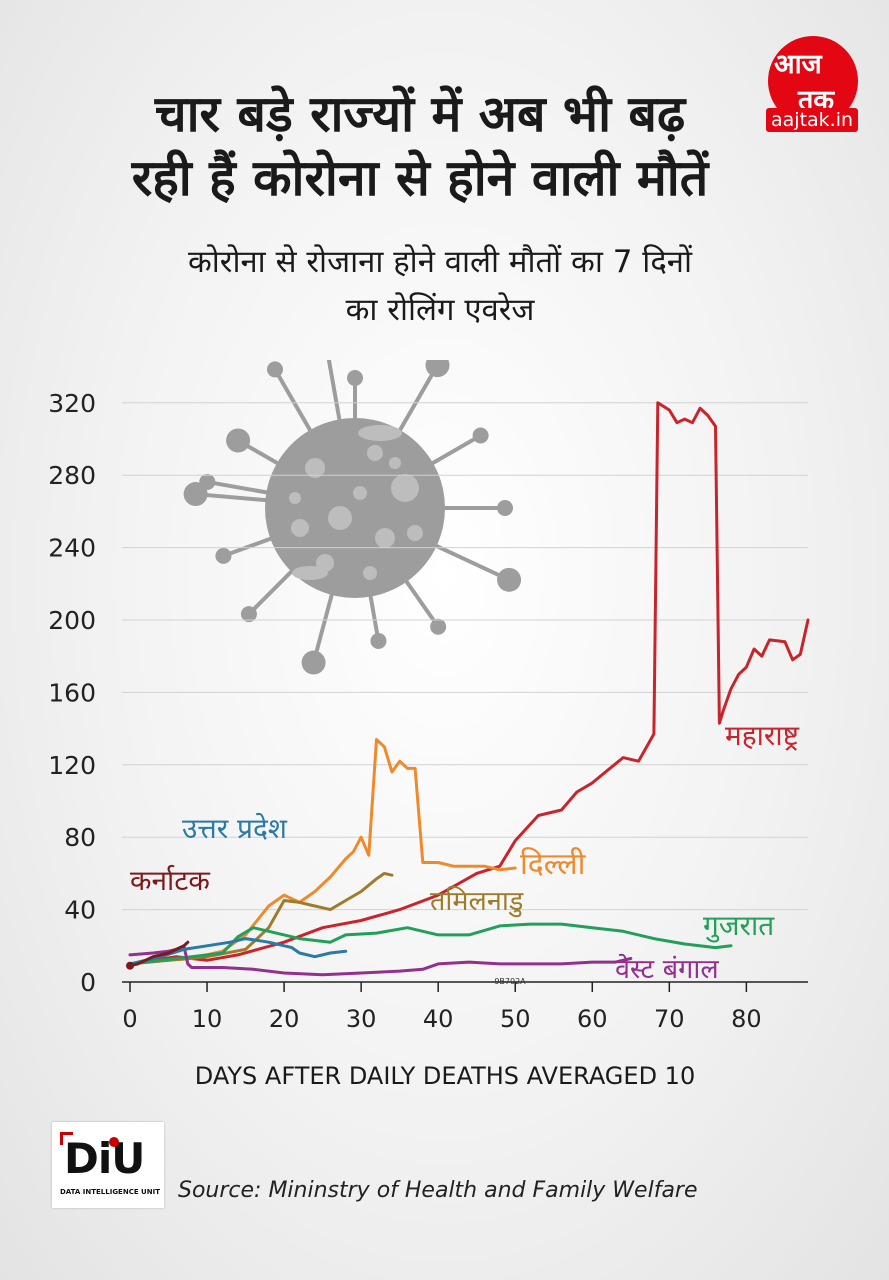 The image size is (889, 1280). I want to click on logo-word-aaj: आज, so click(798, 64).